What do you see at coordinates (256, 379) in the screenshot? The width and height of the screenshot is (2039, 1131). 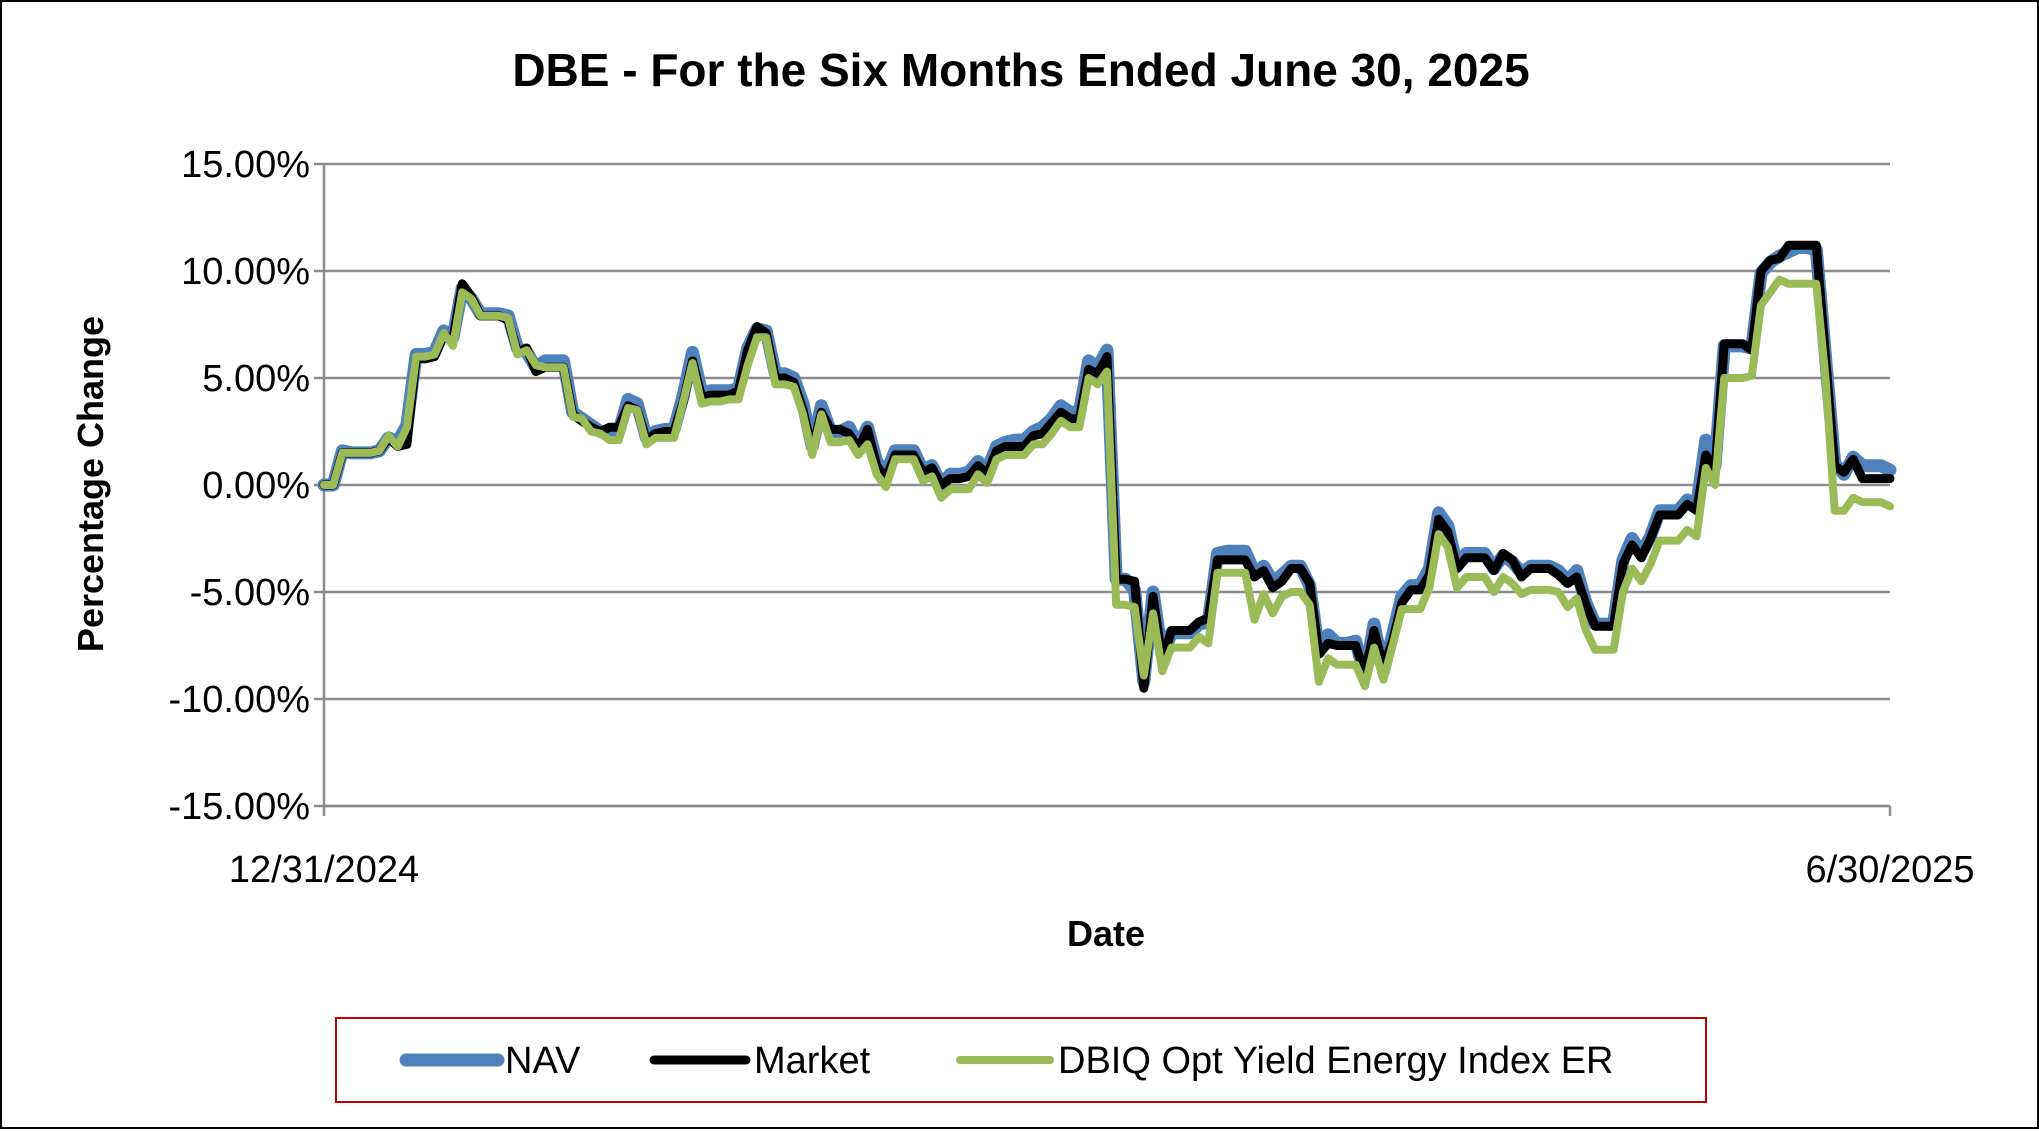 I see `y-tick-label: 5.00%` at bounding box center [256, 379].